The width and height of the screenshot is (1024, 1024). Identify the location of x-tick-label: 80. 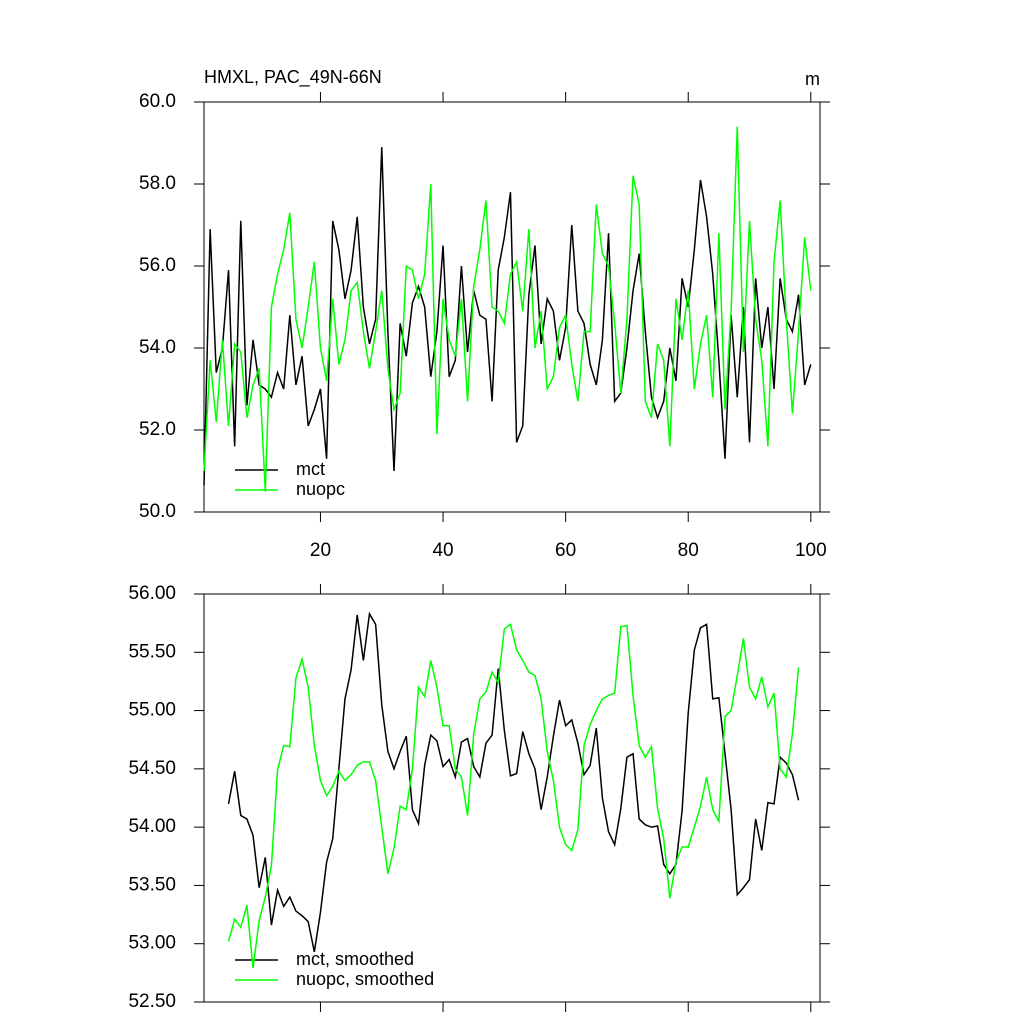
(688, 550).